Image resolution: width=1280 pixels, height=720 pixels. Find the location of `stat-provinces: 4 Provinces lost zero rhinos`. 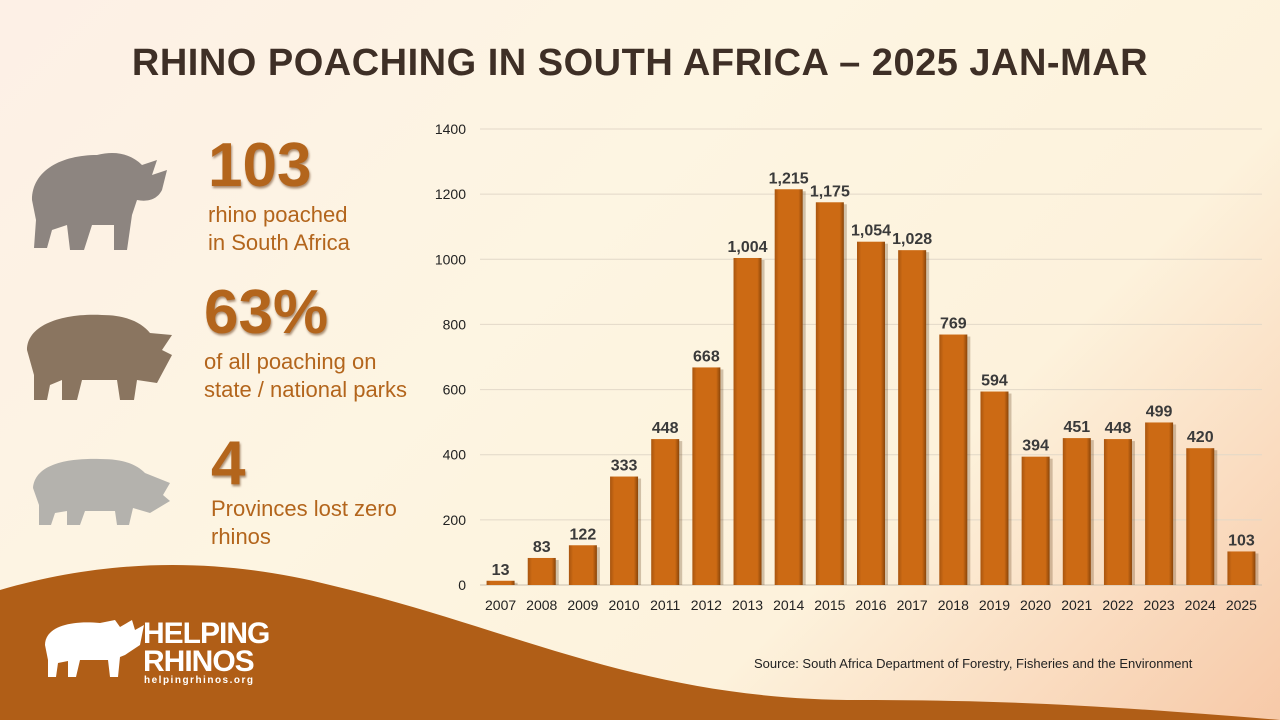

stat-provinces: 4 Provinces lost zero rhinos is located at coordinates (304, 492).